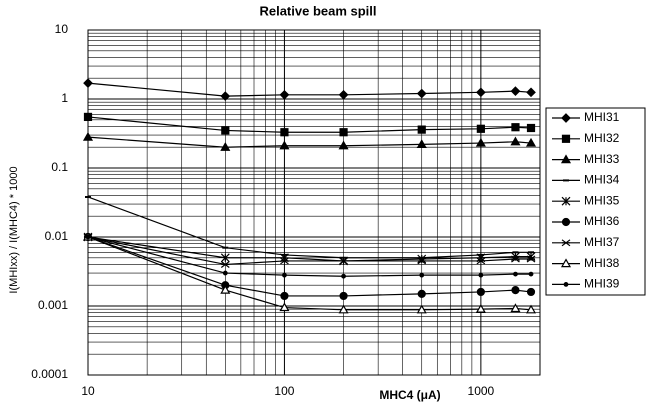  I want to click on y-tick-label: 0.1, so click(59, 167).